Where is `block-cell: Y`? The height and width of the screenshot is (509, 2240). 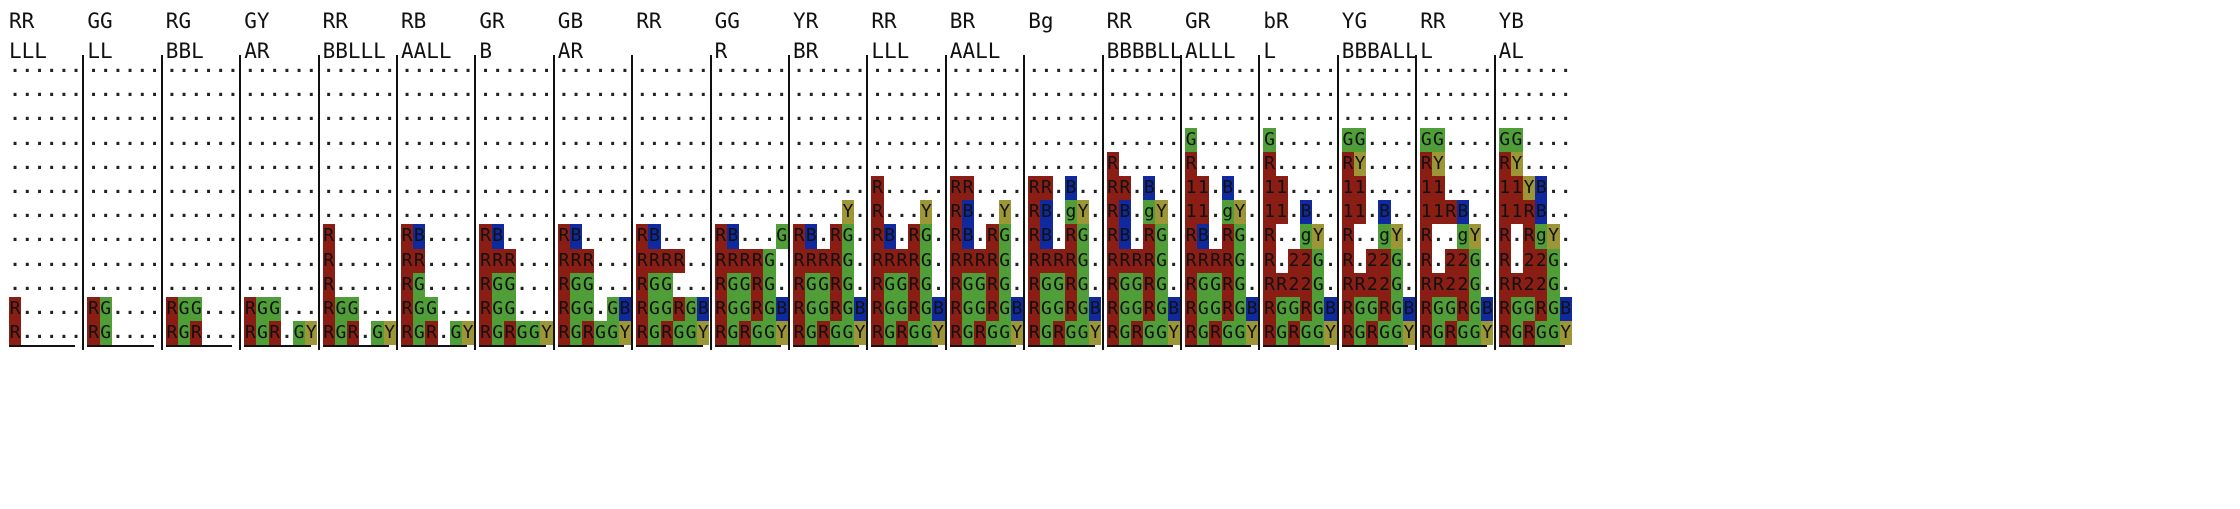
block-cell: Y is located at coordinates (1438, 163).